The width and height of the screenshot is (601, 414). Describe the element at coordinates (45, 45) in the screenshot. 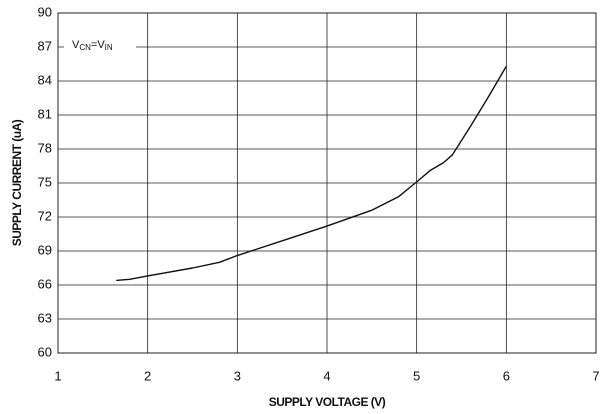

I see `y-tick-label: 87` at that location.